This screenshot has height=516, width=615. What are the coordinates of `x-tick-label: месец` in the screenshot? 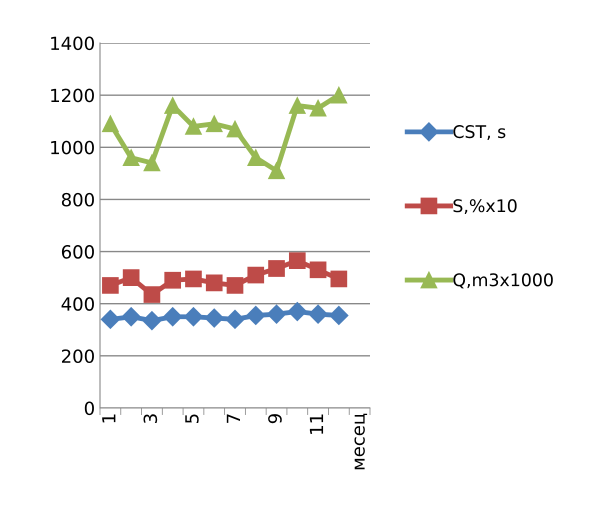 It's located at (361, 442).